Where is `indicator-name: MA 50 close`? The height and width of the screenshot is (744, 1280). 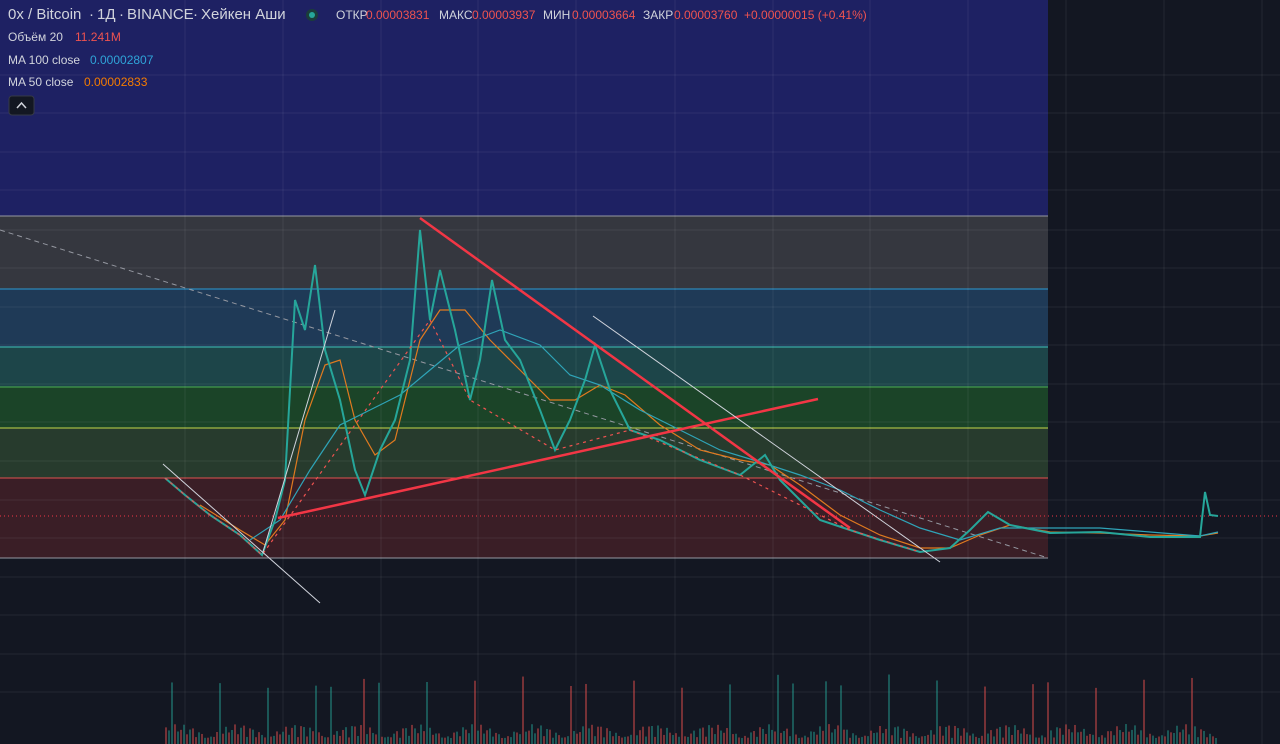 indicator-name: MA 50 close is located at coordinates (41, 82).